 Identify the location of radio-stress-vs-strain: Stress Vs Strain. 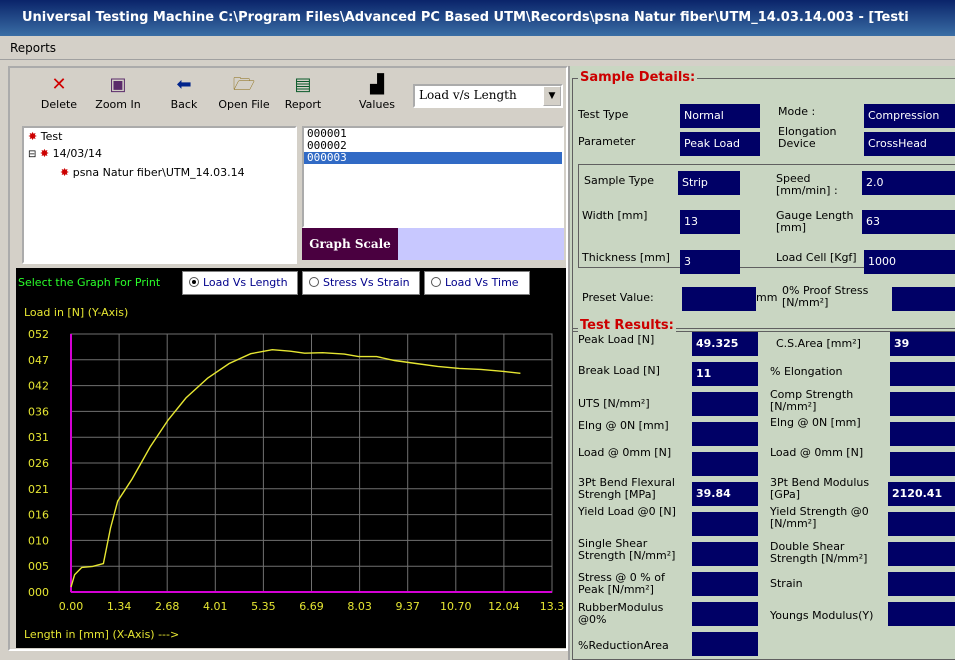
(361, 283).